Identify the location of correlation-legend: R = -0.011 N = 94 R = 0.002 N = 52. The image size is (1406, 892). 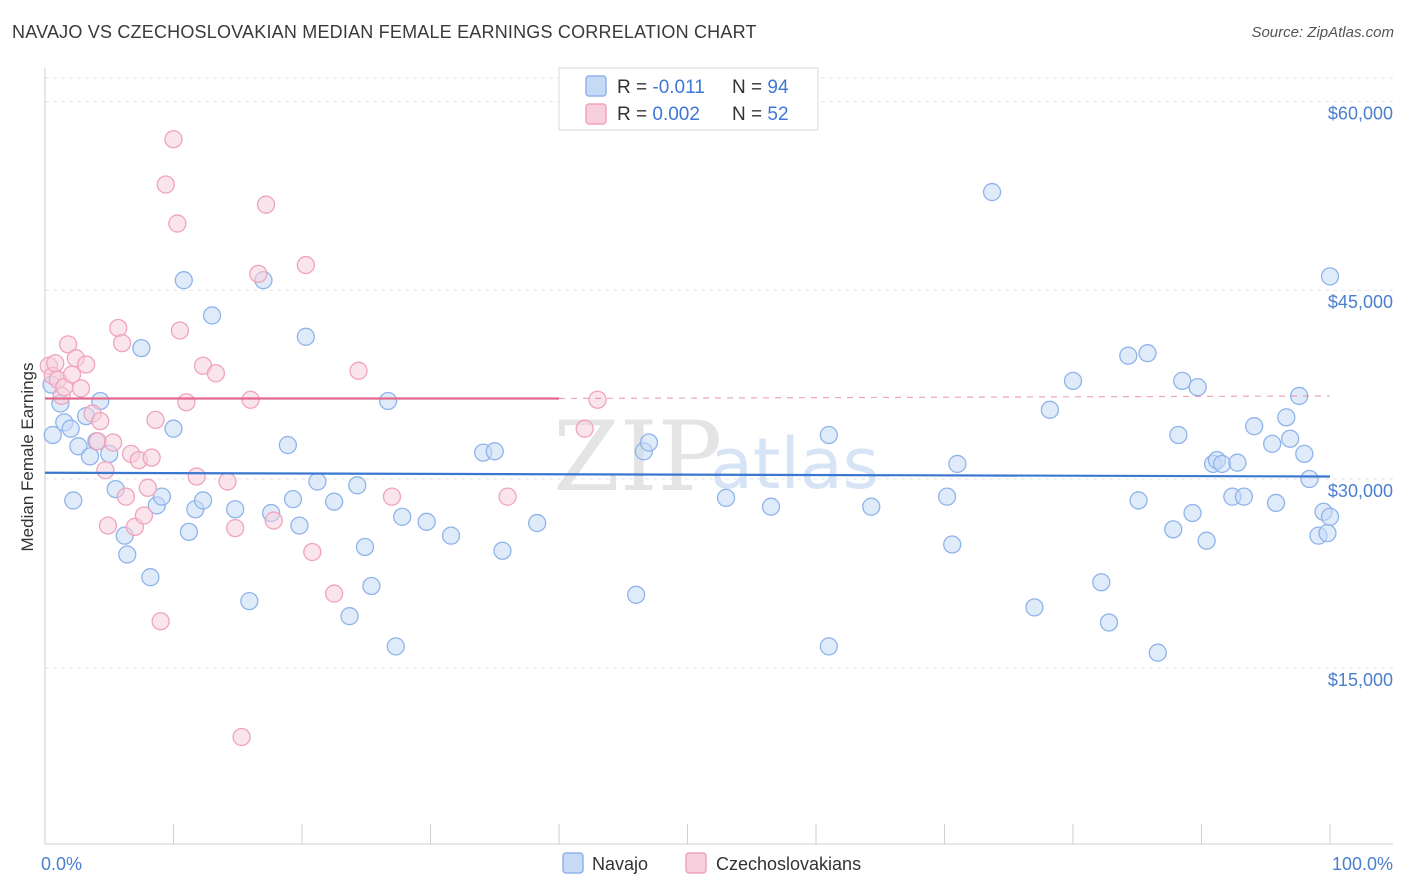
(688, 99).